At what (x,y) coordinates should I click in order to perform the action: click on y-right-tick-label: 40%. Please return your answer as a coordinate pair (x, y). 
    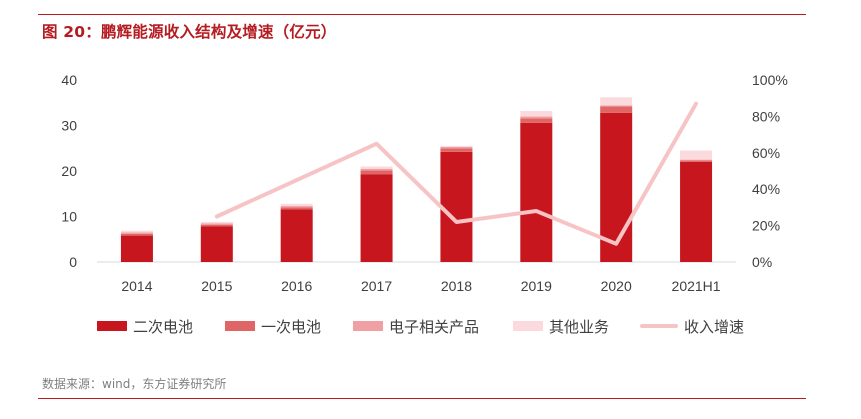
    Looking at the image, I should click on (766, 189).